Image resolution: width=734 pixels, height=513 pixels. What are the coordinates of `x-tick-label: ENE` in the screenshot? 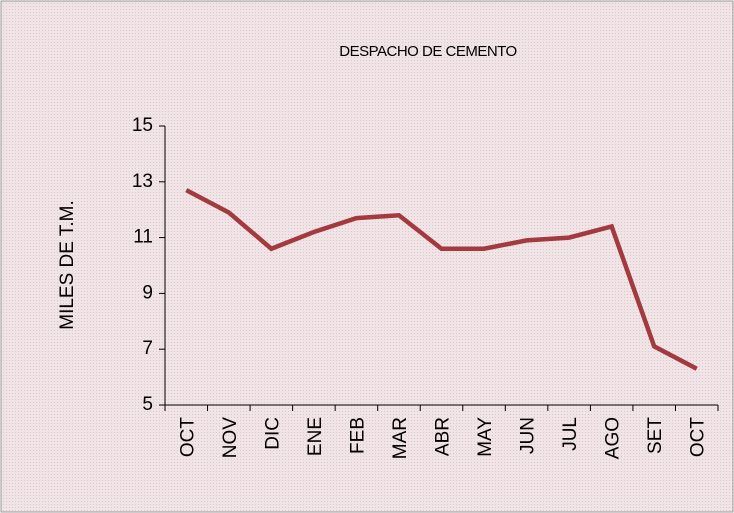 It's located at (315, 436).